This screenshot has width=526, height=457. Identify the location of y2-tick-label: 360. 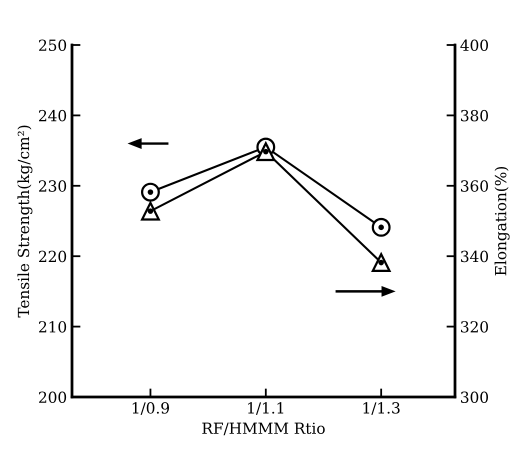
(474, 186).